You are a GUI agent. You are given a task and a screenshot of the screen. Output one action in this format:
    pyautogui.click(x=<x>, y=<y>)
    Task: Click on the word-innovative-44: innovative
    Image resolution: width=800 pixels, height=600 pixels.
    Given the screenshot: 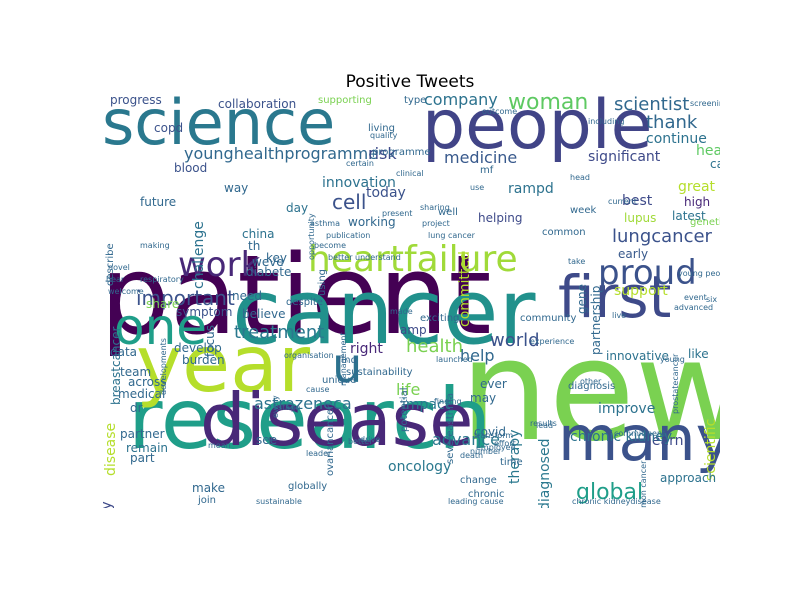 What is the action you would take?
    pyautogui.click(x=637, y=356)
    